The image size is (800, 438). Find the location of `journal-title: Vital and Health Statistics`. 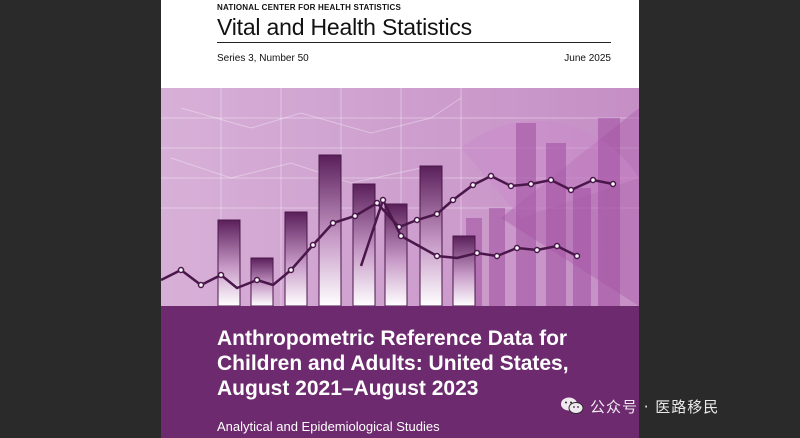

journal-title: Vital and Health Statistics is located at coordinates (344, 27).